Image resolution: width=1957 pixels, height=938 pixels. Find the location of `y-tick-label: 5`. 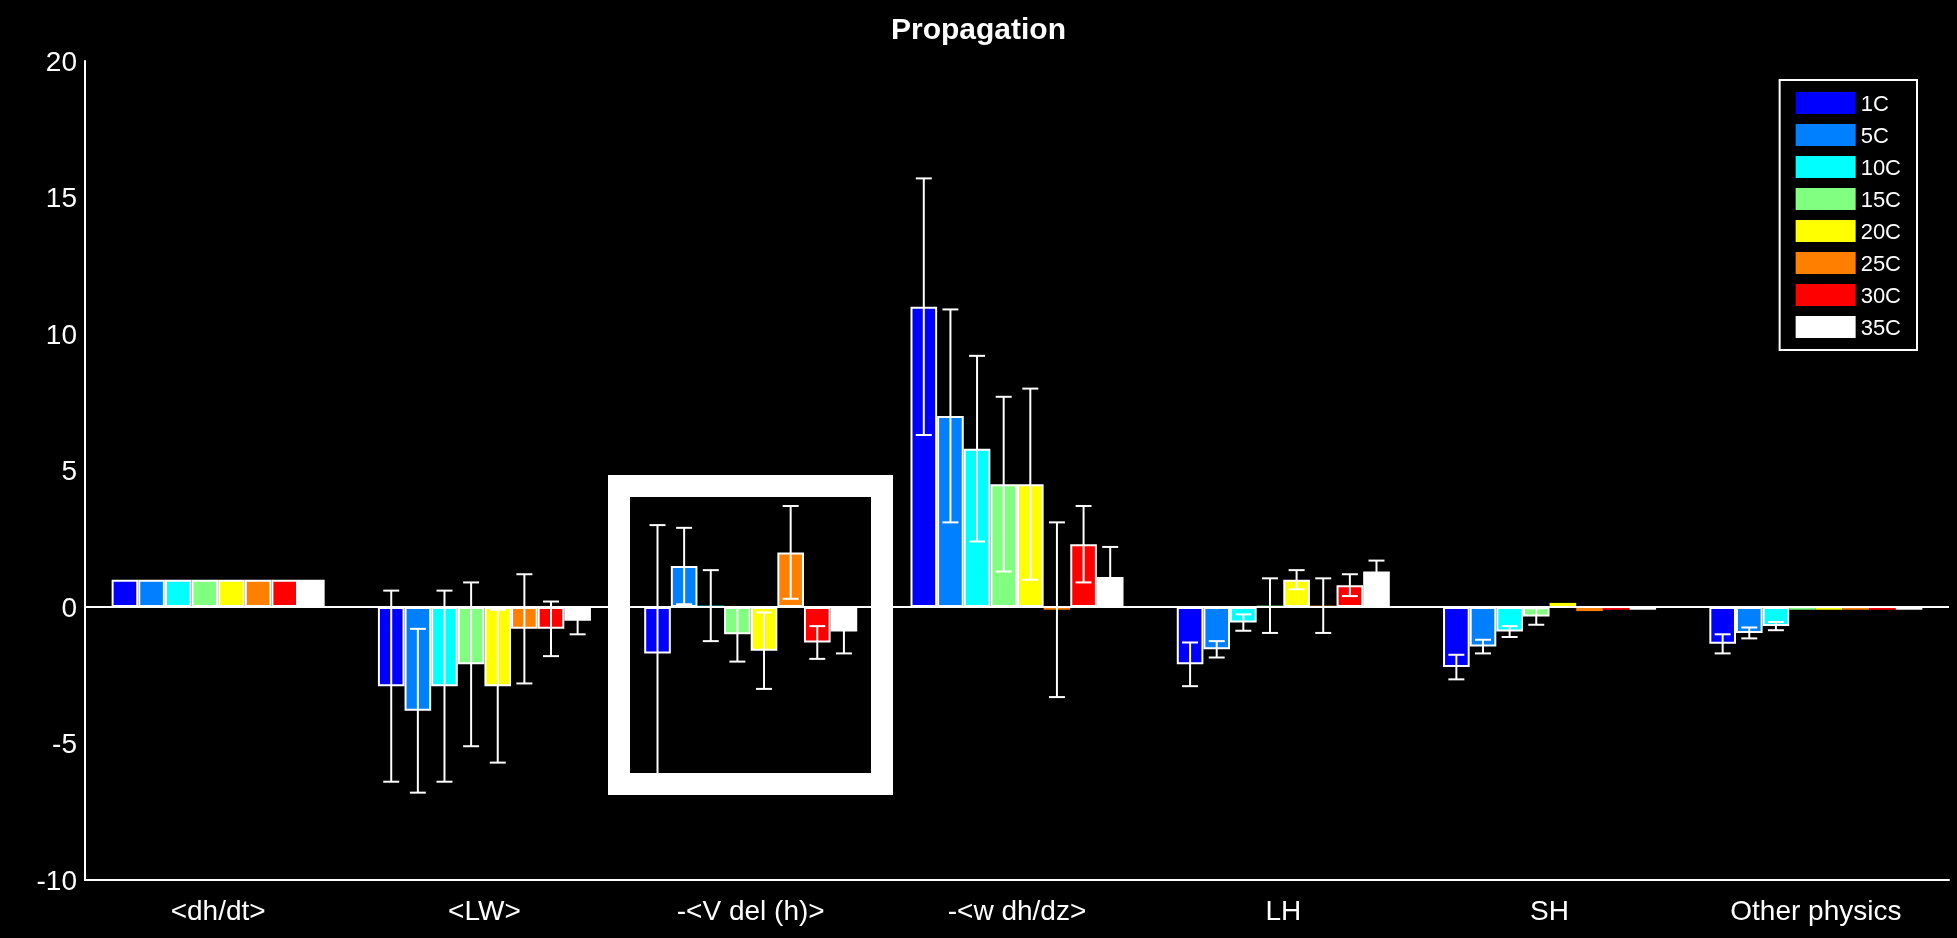

y-tick-label: 5 is located at coordinates (69, 470).